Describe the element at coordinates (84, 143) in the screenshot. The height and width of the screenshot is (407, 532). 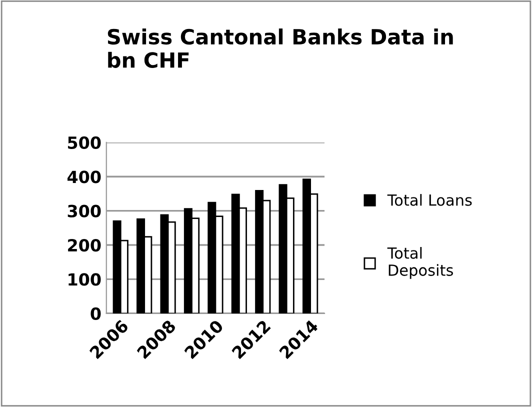
I see `y-tick-label: 500` at that location.